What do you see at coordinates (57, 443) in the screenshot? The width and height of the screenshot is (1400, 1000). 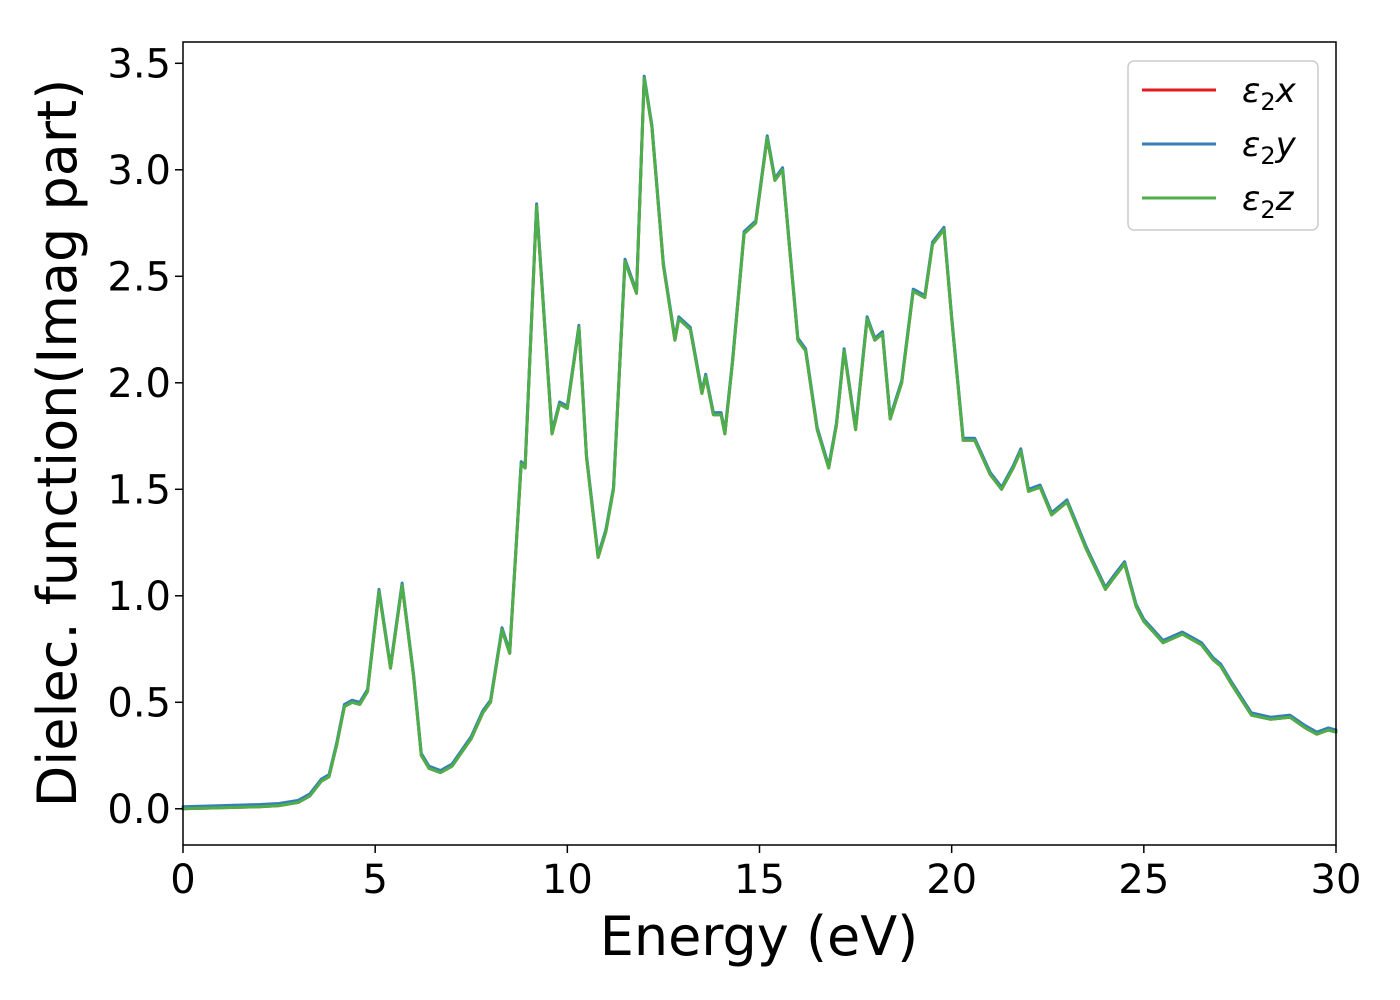 I see `y-axis-label: Dielec. function(Imag part)` at bounding box center [57, 443].